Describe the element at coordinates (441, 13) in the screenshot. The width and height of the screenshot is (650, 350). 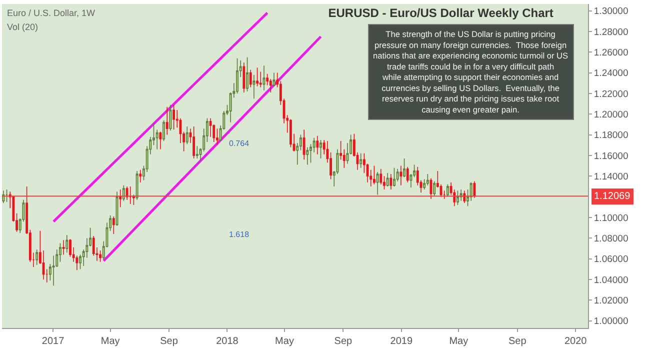
I see `chart-title: EURUSD - Euro/US Dollar Weekly Chart` at that location.